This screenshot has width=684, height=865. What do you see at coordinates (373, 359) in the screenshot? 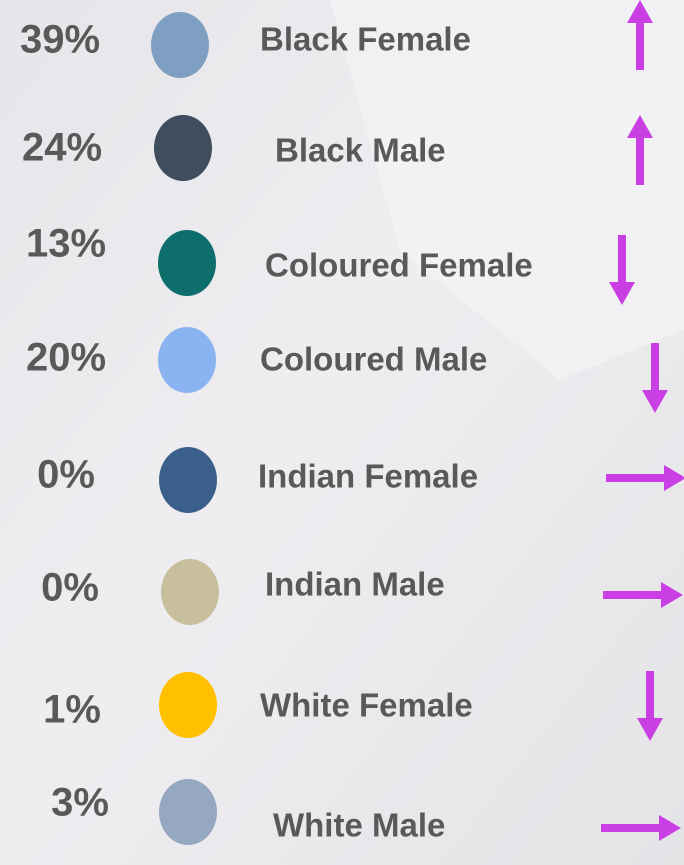
I see `category-label: Coloured Male` at bounding box center [373, 359].